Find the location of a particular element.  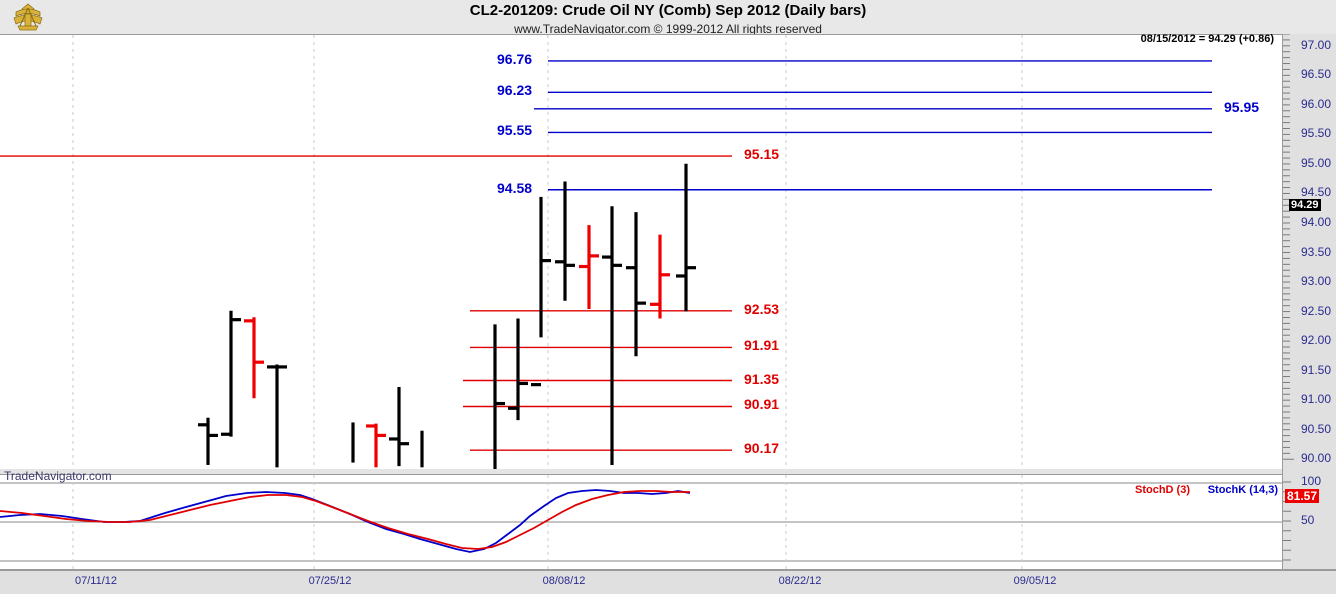

resistance-level-label: 95.55 is located at coordinates (515, 130).